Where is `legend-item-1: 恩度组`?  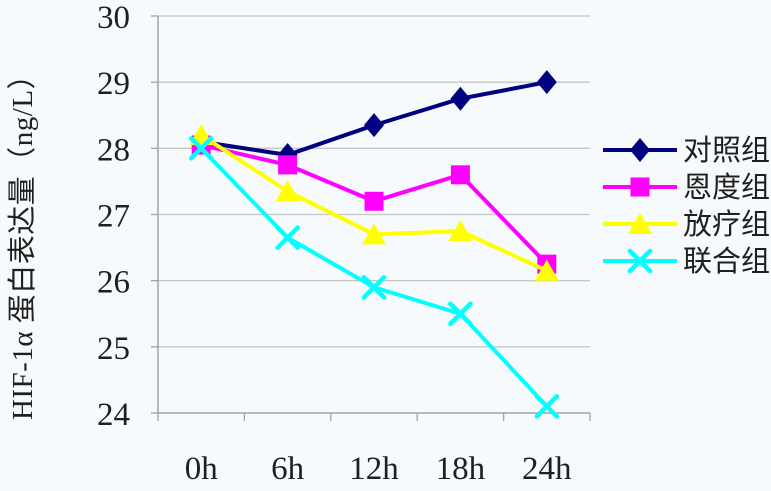 legend-item-1: 恩度组 is located at coordinates (686, 187).